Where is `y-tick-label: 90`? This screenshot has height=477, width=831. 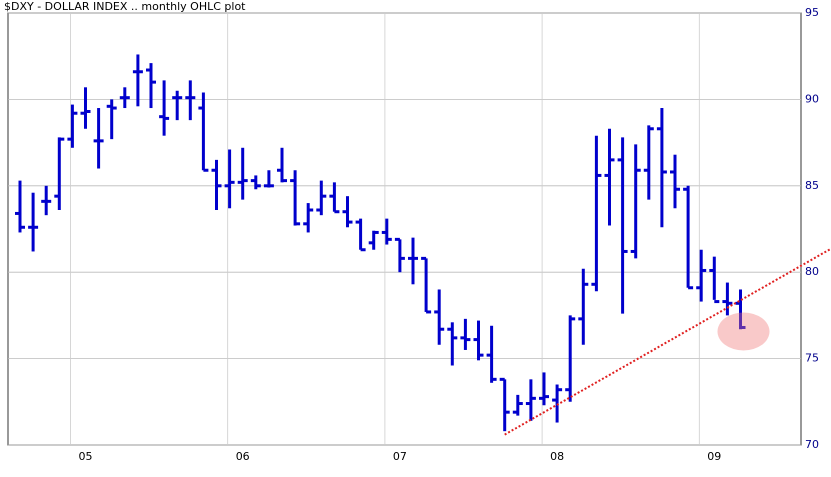
y-tick-label: 90 is located at coordinates (812, 98).